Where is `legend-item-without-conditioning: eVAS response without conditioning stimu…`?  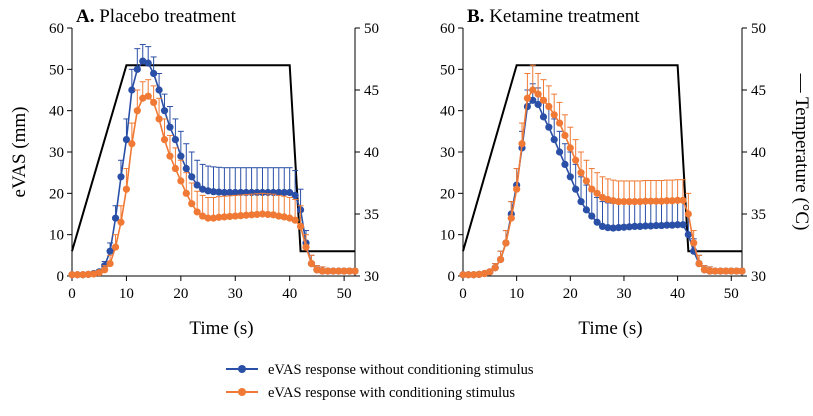 legend-item-without-conditioning: eVAS response without conditioning stimu… is located at coordinates (380, 370).